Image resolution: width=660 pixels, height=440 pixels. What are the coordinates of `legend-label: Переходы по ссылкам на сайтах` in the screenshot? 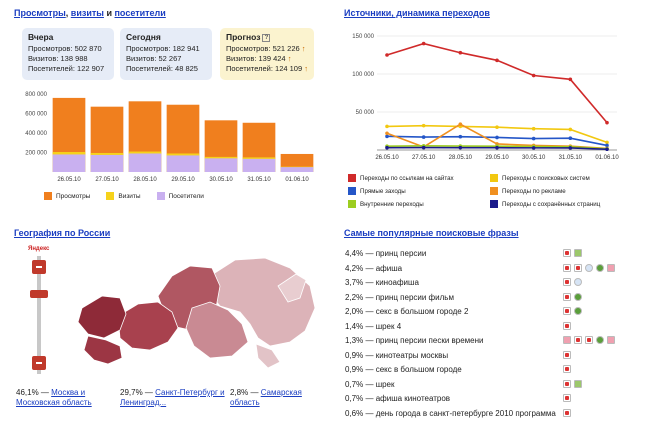 It's located at (407, 178).